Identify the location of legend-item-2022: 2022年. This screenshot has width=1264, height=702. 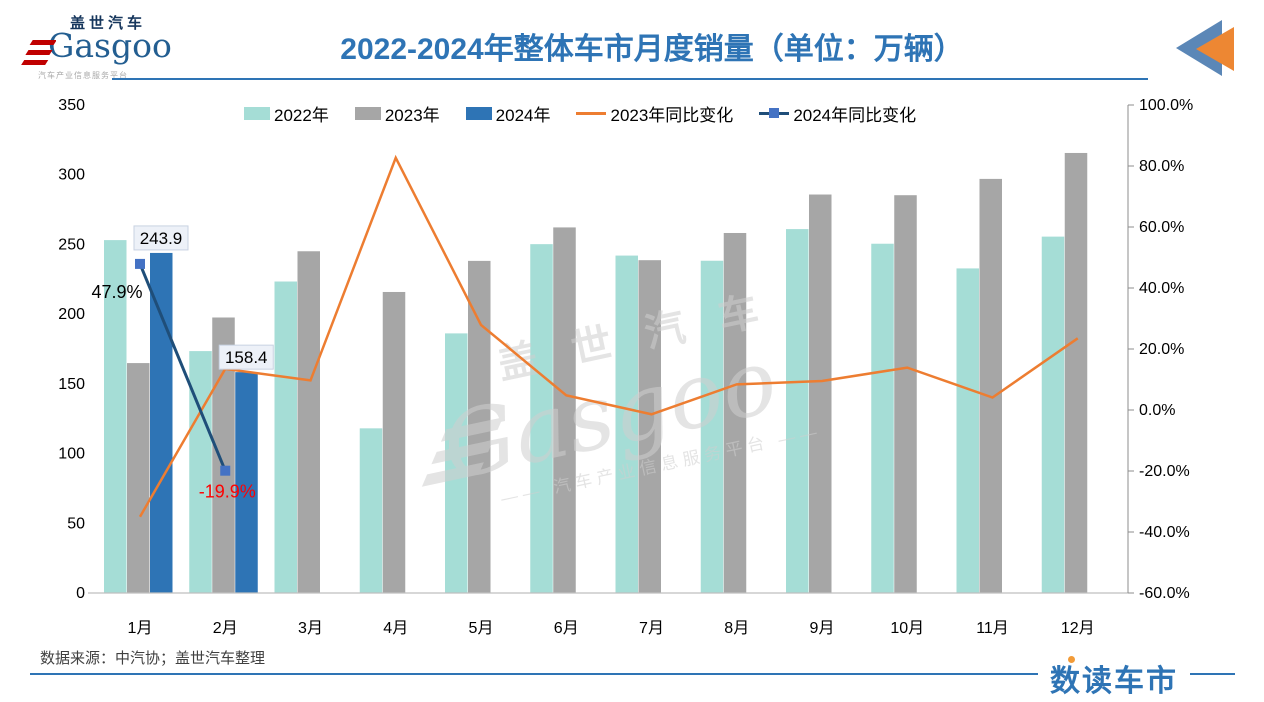
(286, 113).